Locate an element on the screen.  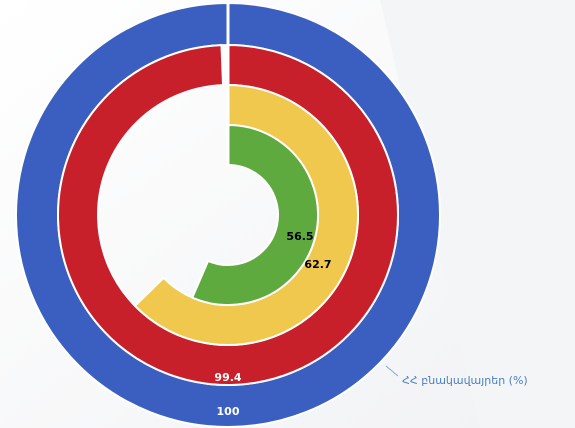
ring-bar is located at coordinates (254, 214).